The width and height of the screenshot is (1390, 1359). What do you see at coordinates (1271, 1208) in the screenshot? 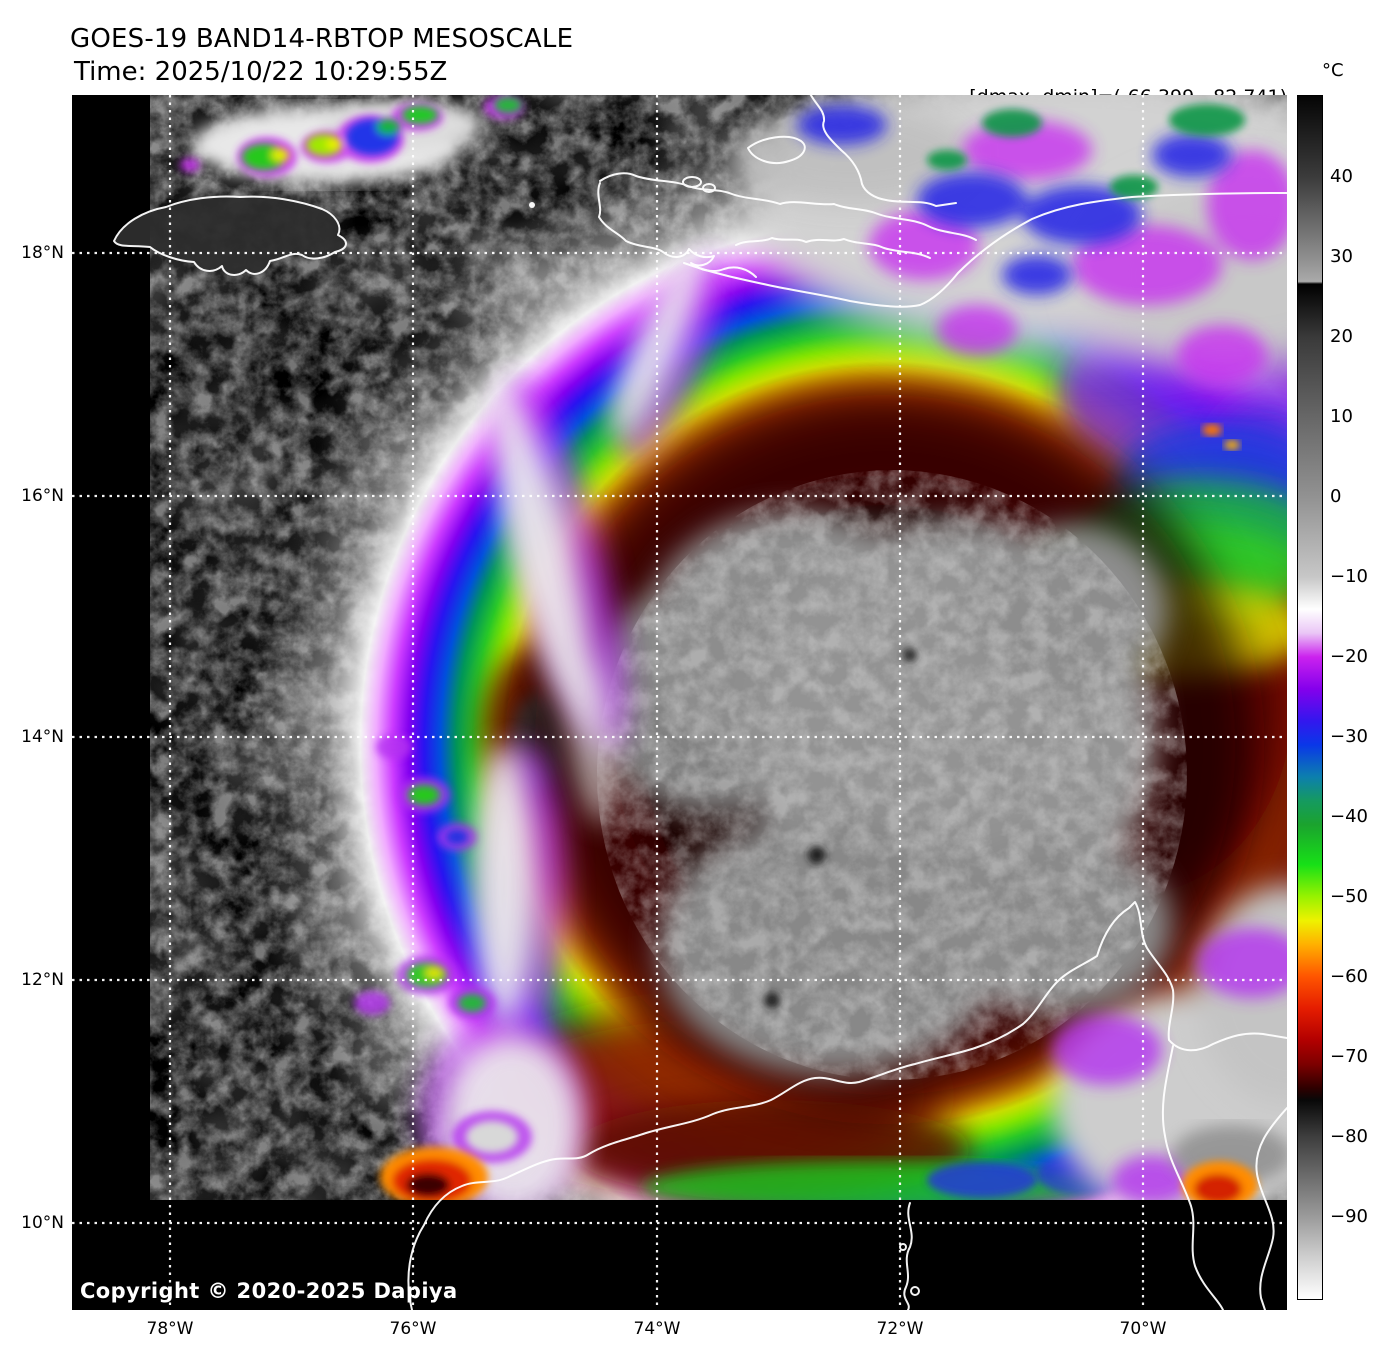
I see `coastline-maracaibo-east` at bounding box center [1271, 1208].